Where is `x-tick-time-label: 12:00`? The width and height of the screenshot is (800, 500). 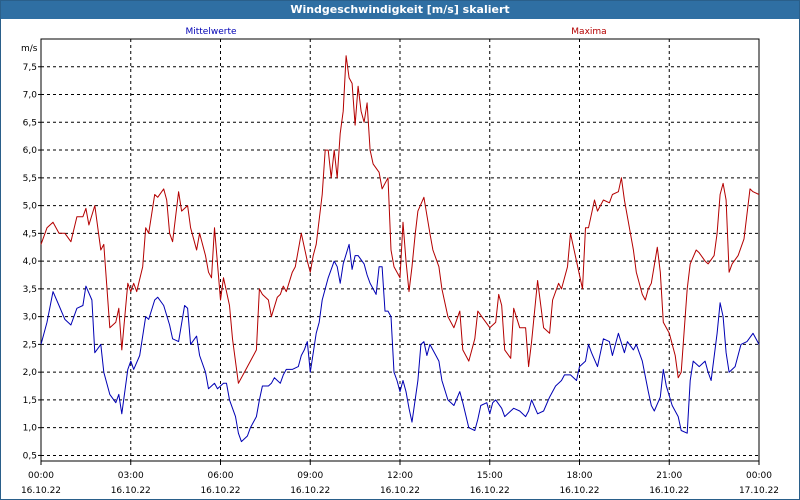
x-tick-time-label: 12:00 is located at coordinates (400, 476).